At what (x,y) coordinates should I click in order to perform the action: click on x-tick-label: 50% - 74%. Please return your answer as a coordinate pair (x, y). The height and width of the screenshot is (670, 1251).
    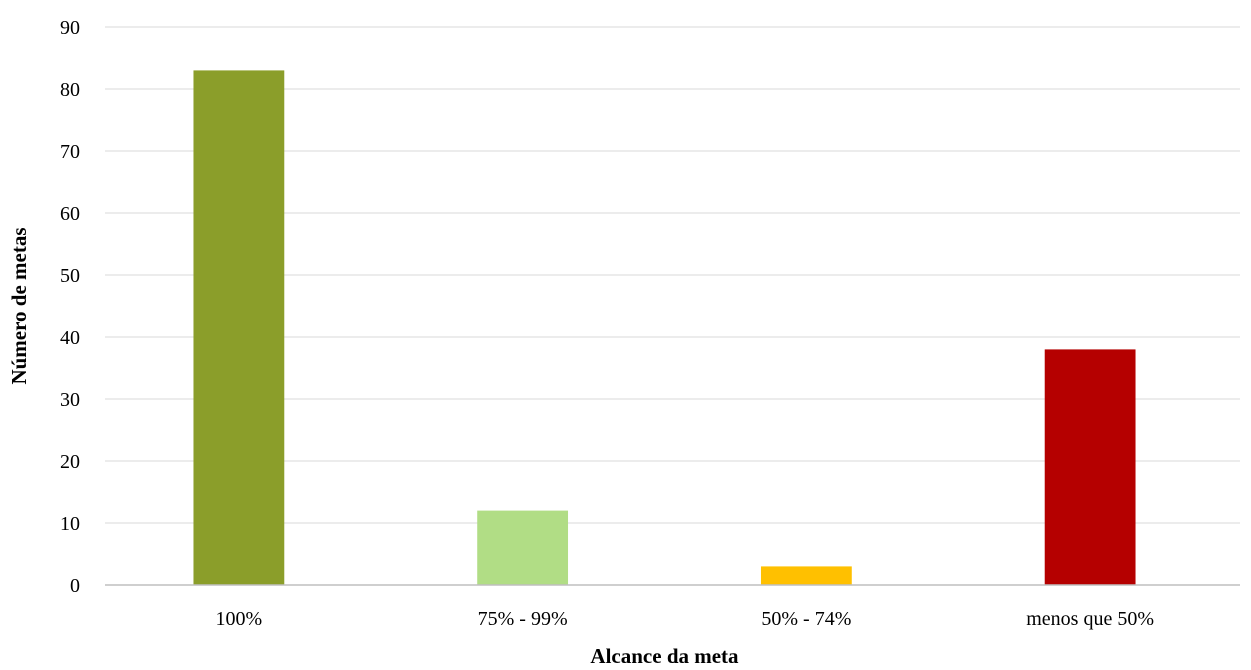
    Looking at the image, I should click on (806, 619).